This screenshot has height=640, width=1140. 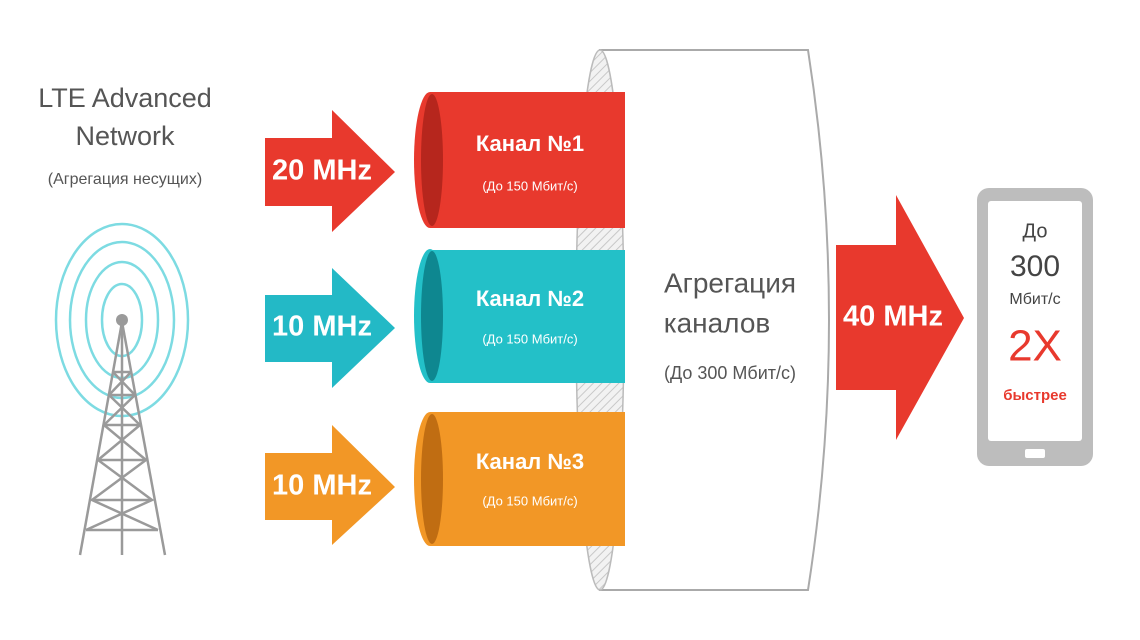 I want to click on phone-button, so click(x=1035, y=453).